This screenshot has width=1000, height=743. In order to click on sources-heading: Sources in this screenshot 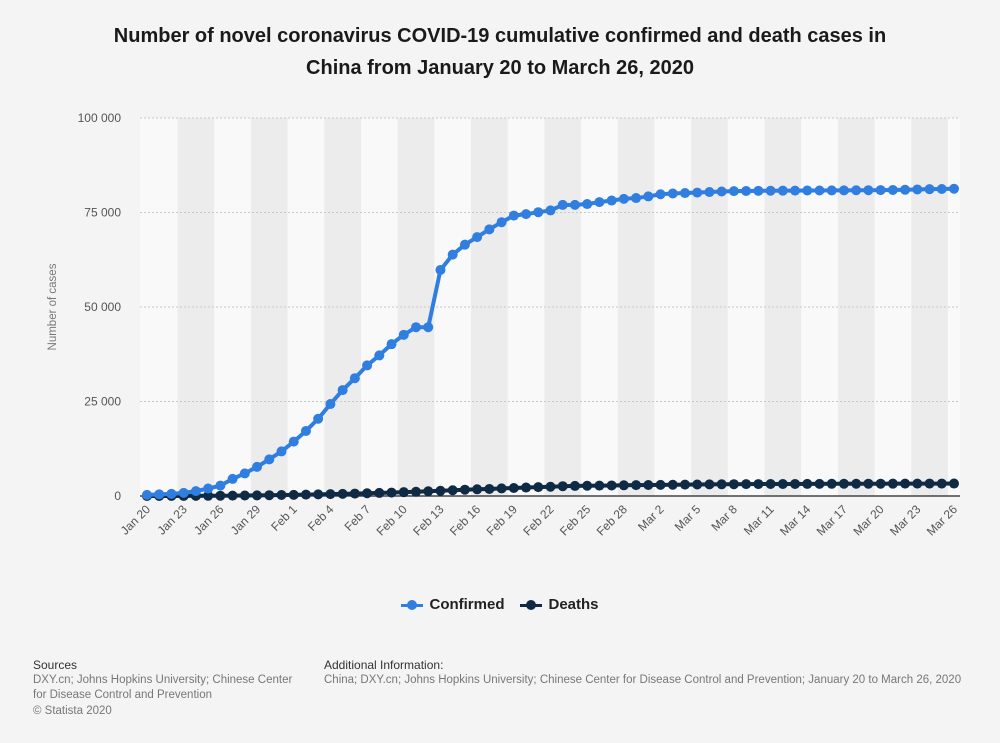, I will do `click(55, 665)`.